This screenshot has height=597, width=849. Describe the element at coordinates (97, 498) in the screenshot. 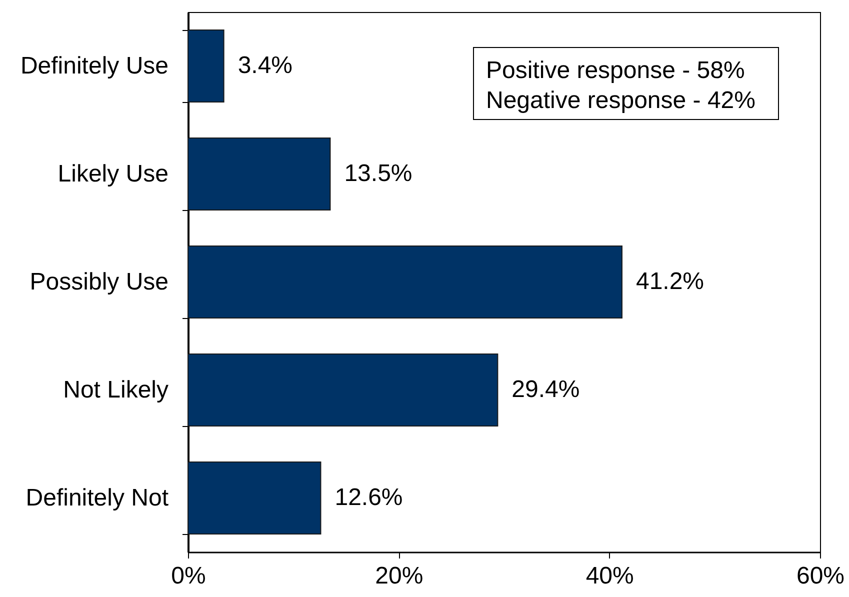

I see `y-tick-label: Definitely Not` at that location.